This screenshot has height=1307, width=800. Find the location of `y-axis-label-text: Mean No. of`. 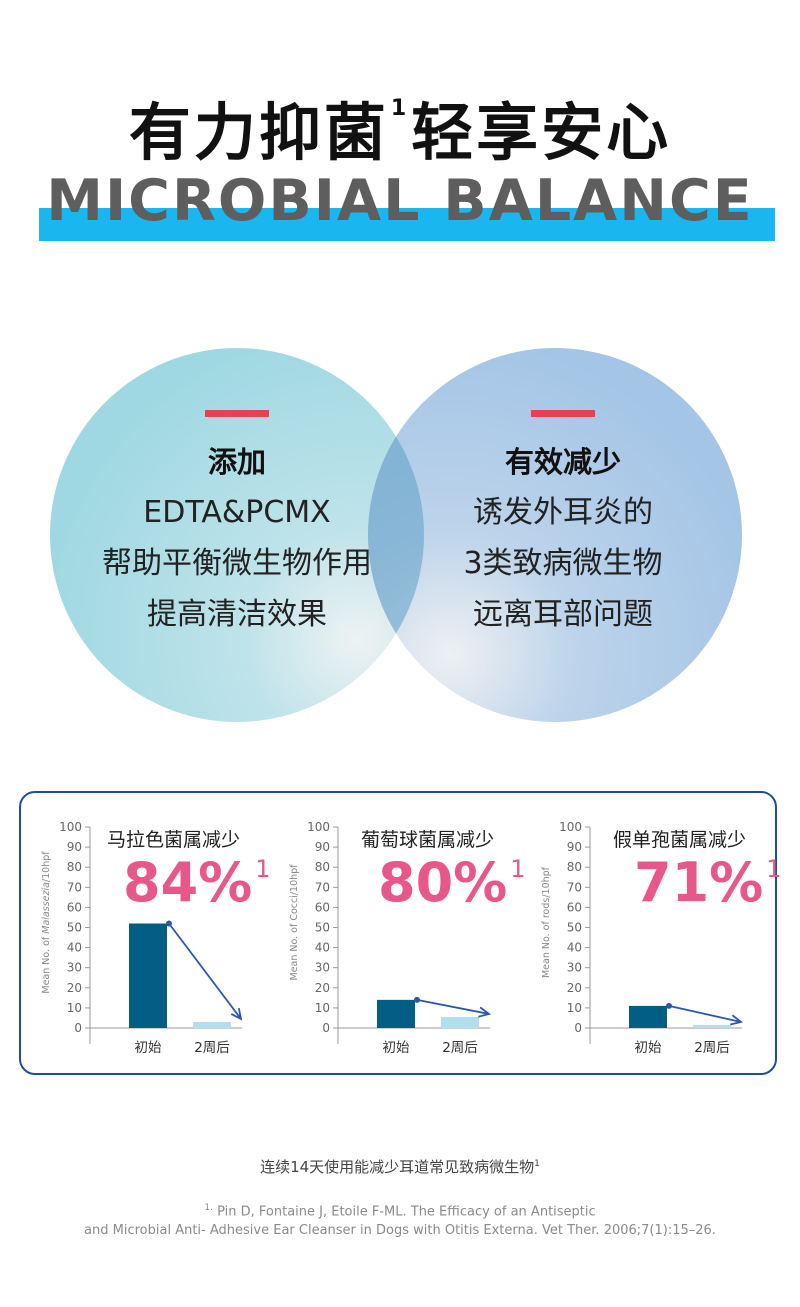

y-axis-label-text: Mean No. of is located at coordinates (46, 964).